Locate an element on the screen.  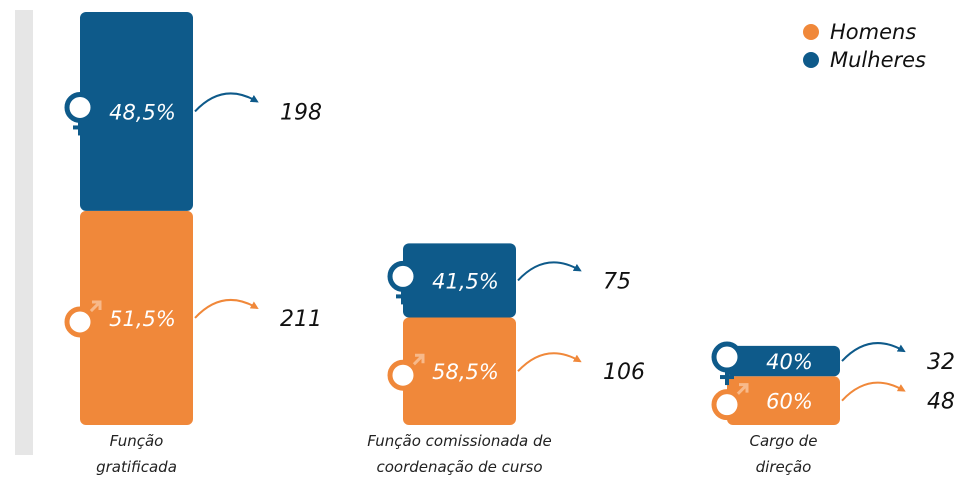
count-label: 75 is located at coordinates (617, 281).